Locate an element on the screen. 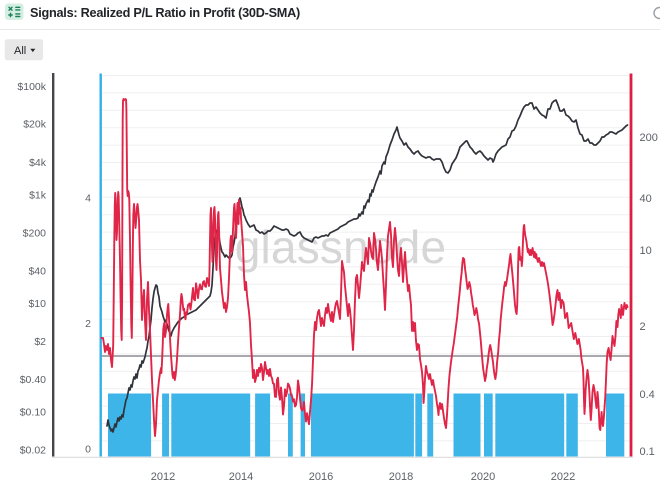  svg-text: $0.10 is located at coordinates (33, 413).